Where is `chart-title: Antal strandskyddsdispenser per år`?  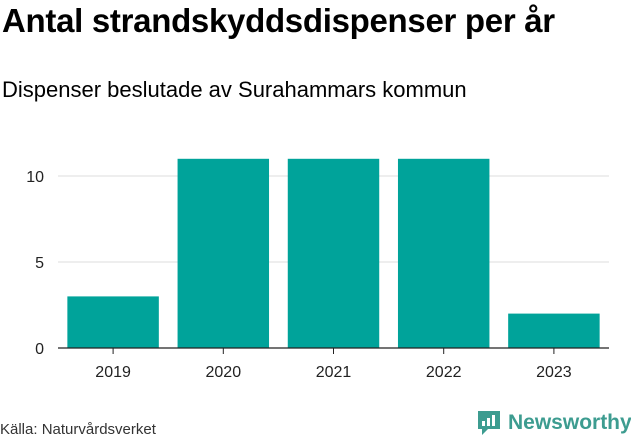
chart-title: Antal strandskyddsdispenser per år is located at coordinates (278, 20).